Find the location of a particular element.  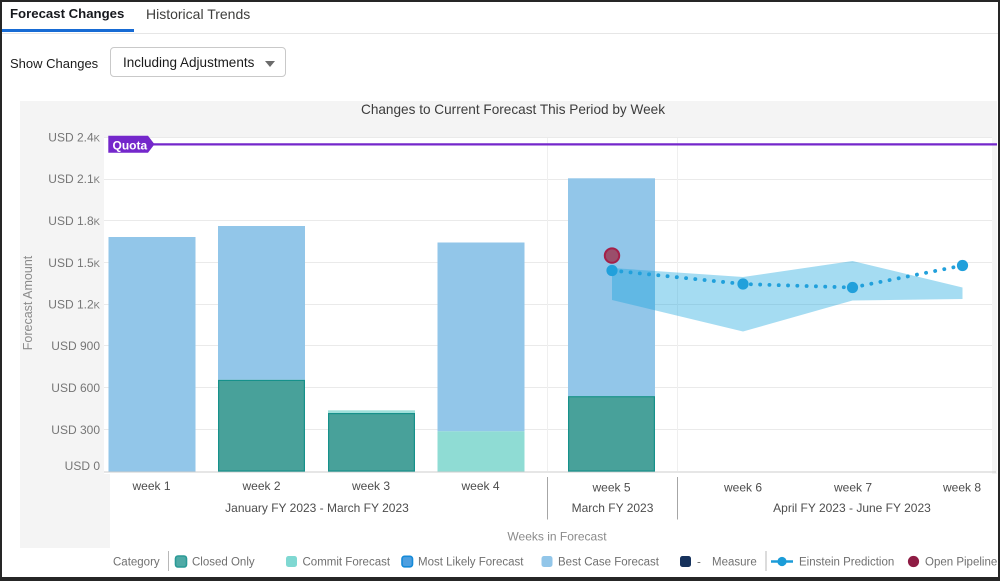

svg-text: week 1 is located at coordinates (150, 486).